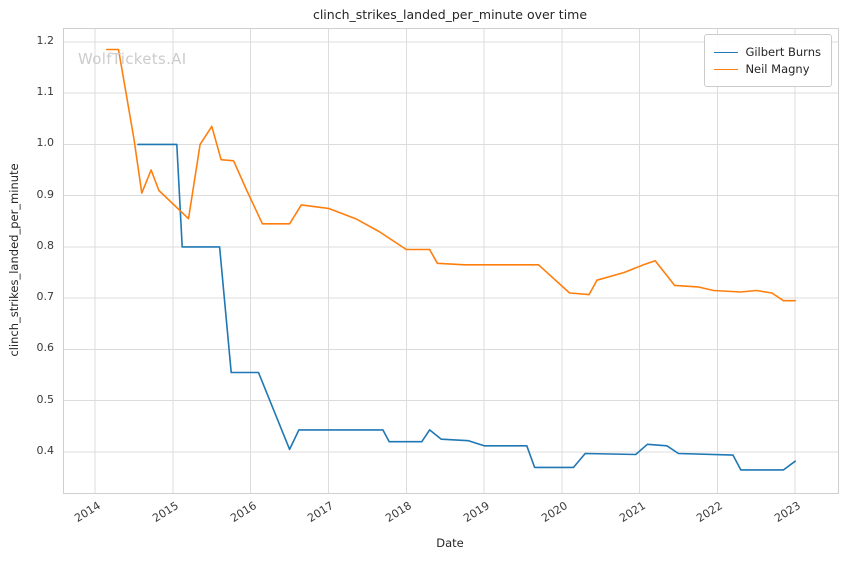  Describe the element at coordinates (476, 512) in the screenshot. I see `x-tick-label: 2019` at that location.